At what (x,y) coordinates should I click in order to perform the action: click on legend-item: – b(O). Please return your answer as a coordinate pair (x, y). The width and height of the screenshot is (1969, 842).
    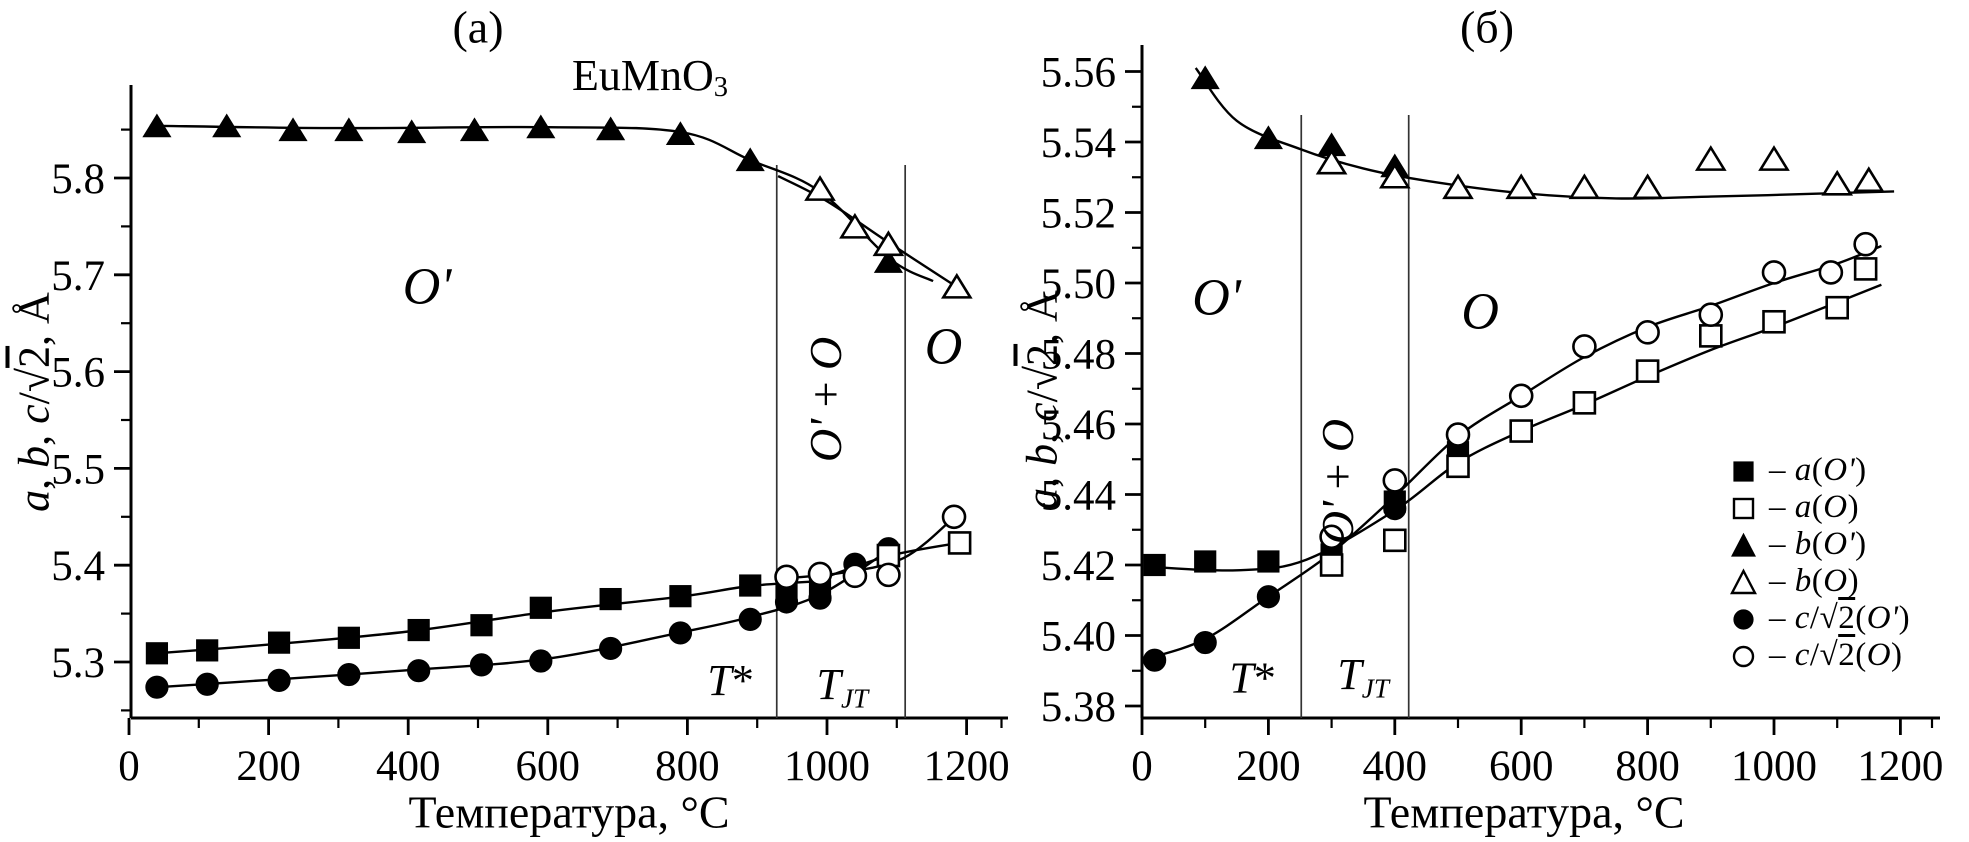
    Looking at the image, I should click on (1818, 581).